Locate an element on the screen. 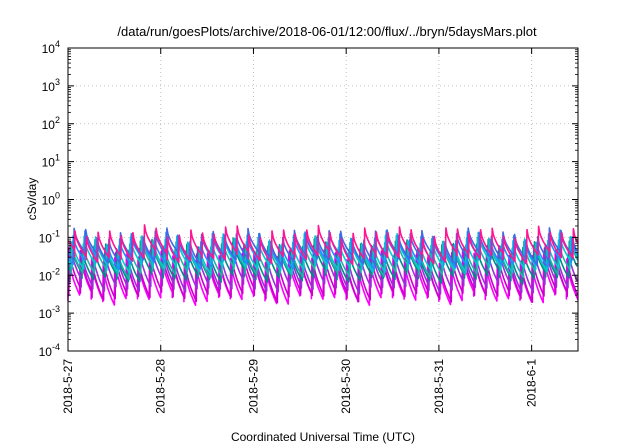 The image size is (640, 448). y-tick-label: 10⁻² is located at coordinates (49, 274).